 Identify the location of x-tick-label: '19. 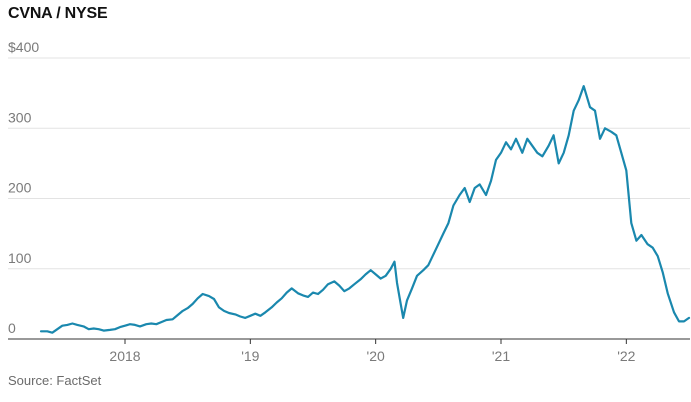
(250, 356).